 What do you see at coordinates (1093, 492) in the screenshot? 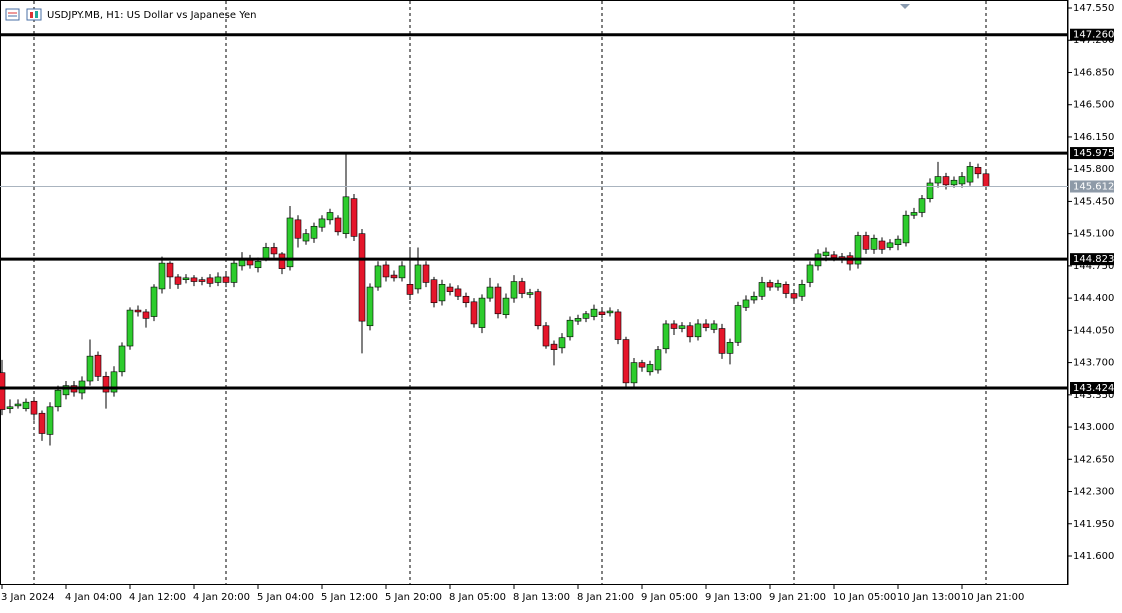
I see `y-tick-label: 142.300` at bounding box center [1093, 492].